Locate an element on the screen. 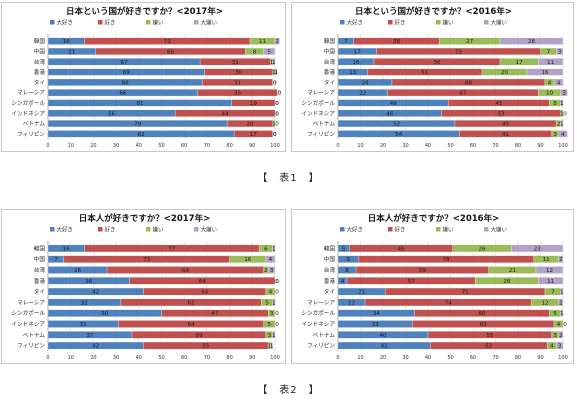 This screenshot has width=577, height=400. data-label: 71 is located at coordinates (466, 293).